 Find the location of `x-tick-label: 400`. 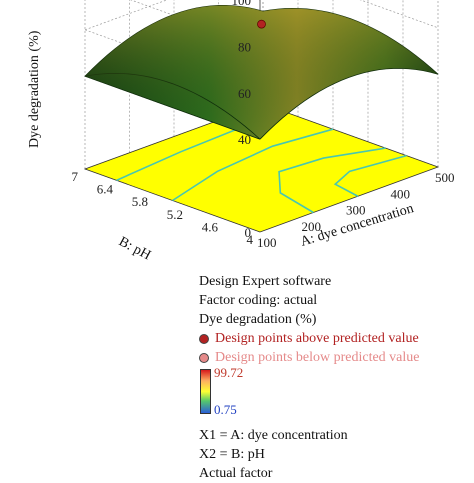

x-tick-label: 400 is located at coordinates (401, 193).